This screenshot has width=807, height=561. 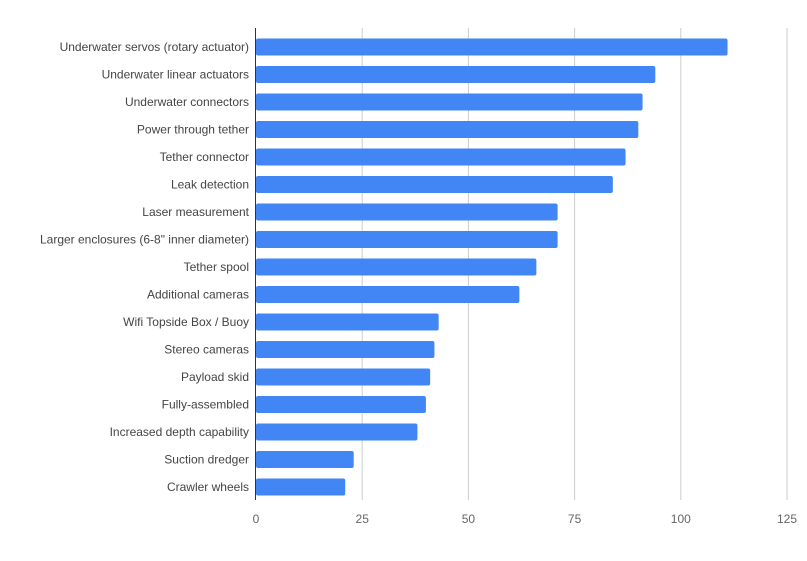 I want to click on category-label: Power through tether, so click(x=193, y=130).